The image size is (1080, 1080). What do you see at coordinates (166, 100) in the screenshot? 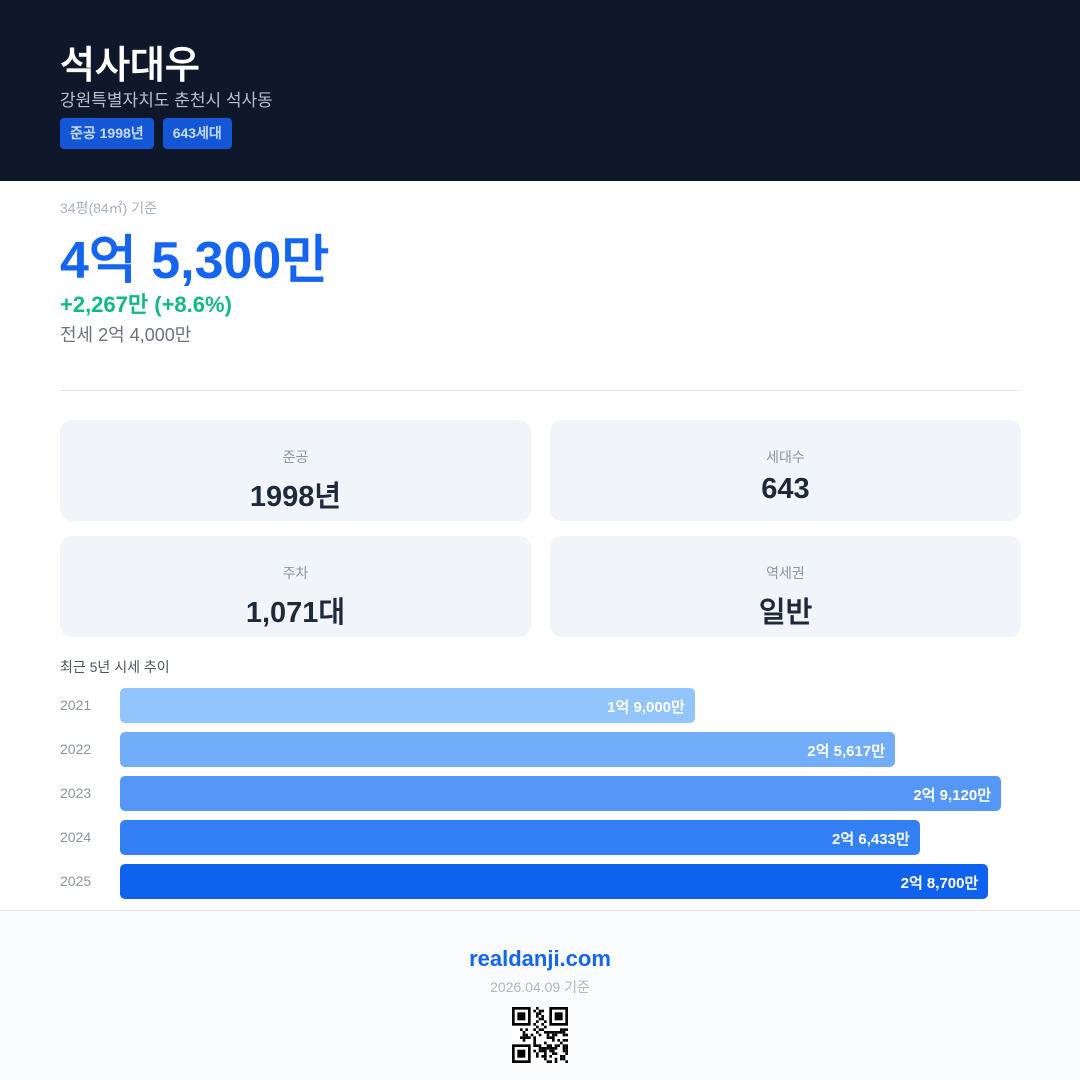
I see `address: 강원특별자치도 춘천시 석사동` at bounding box center [166, 100].